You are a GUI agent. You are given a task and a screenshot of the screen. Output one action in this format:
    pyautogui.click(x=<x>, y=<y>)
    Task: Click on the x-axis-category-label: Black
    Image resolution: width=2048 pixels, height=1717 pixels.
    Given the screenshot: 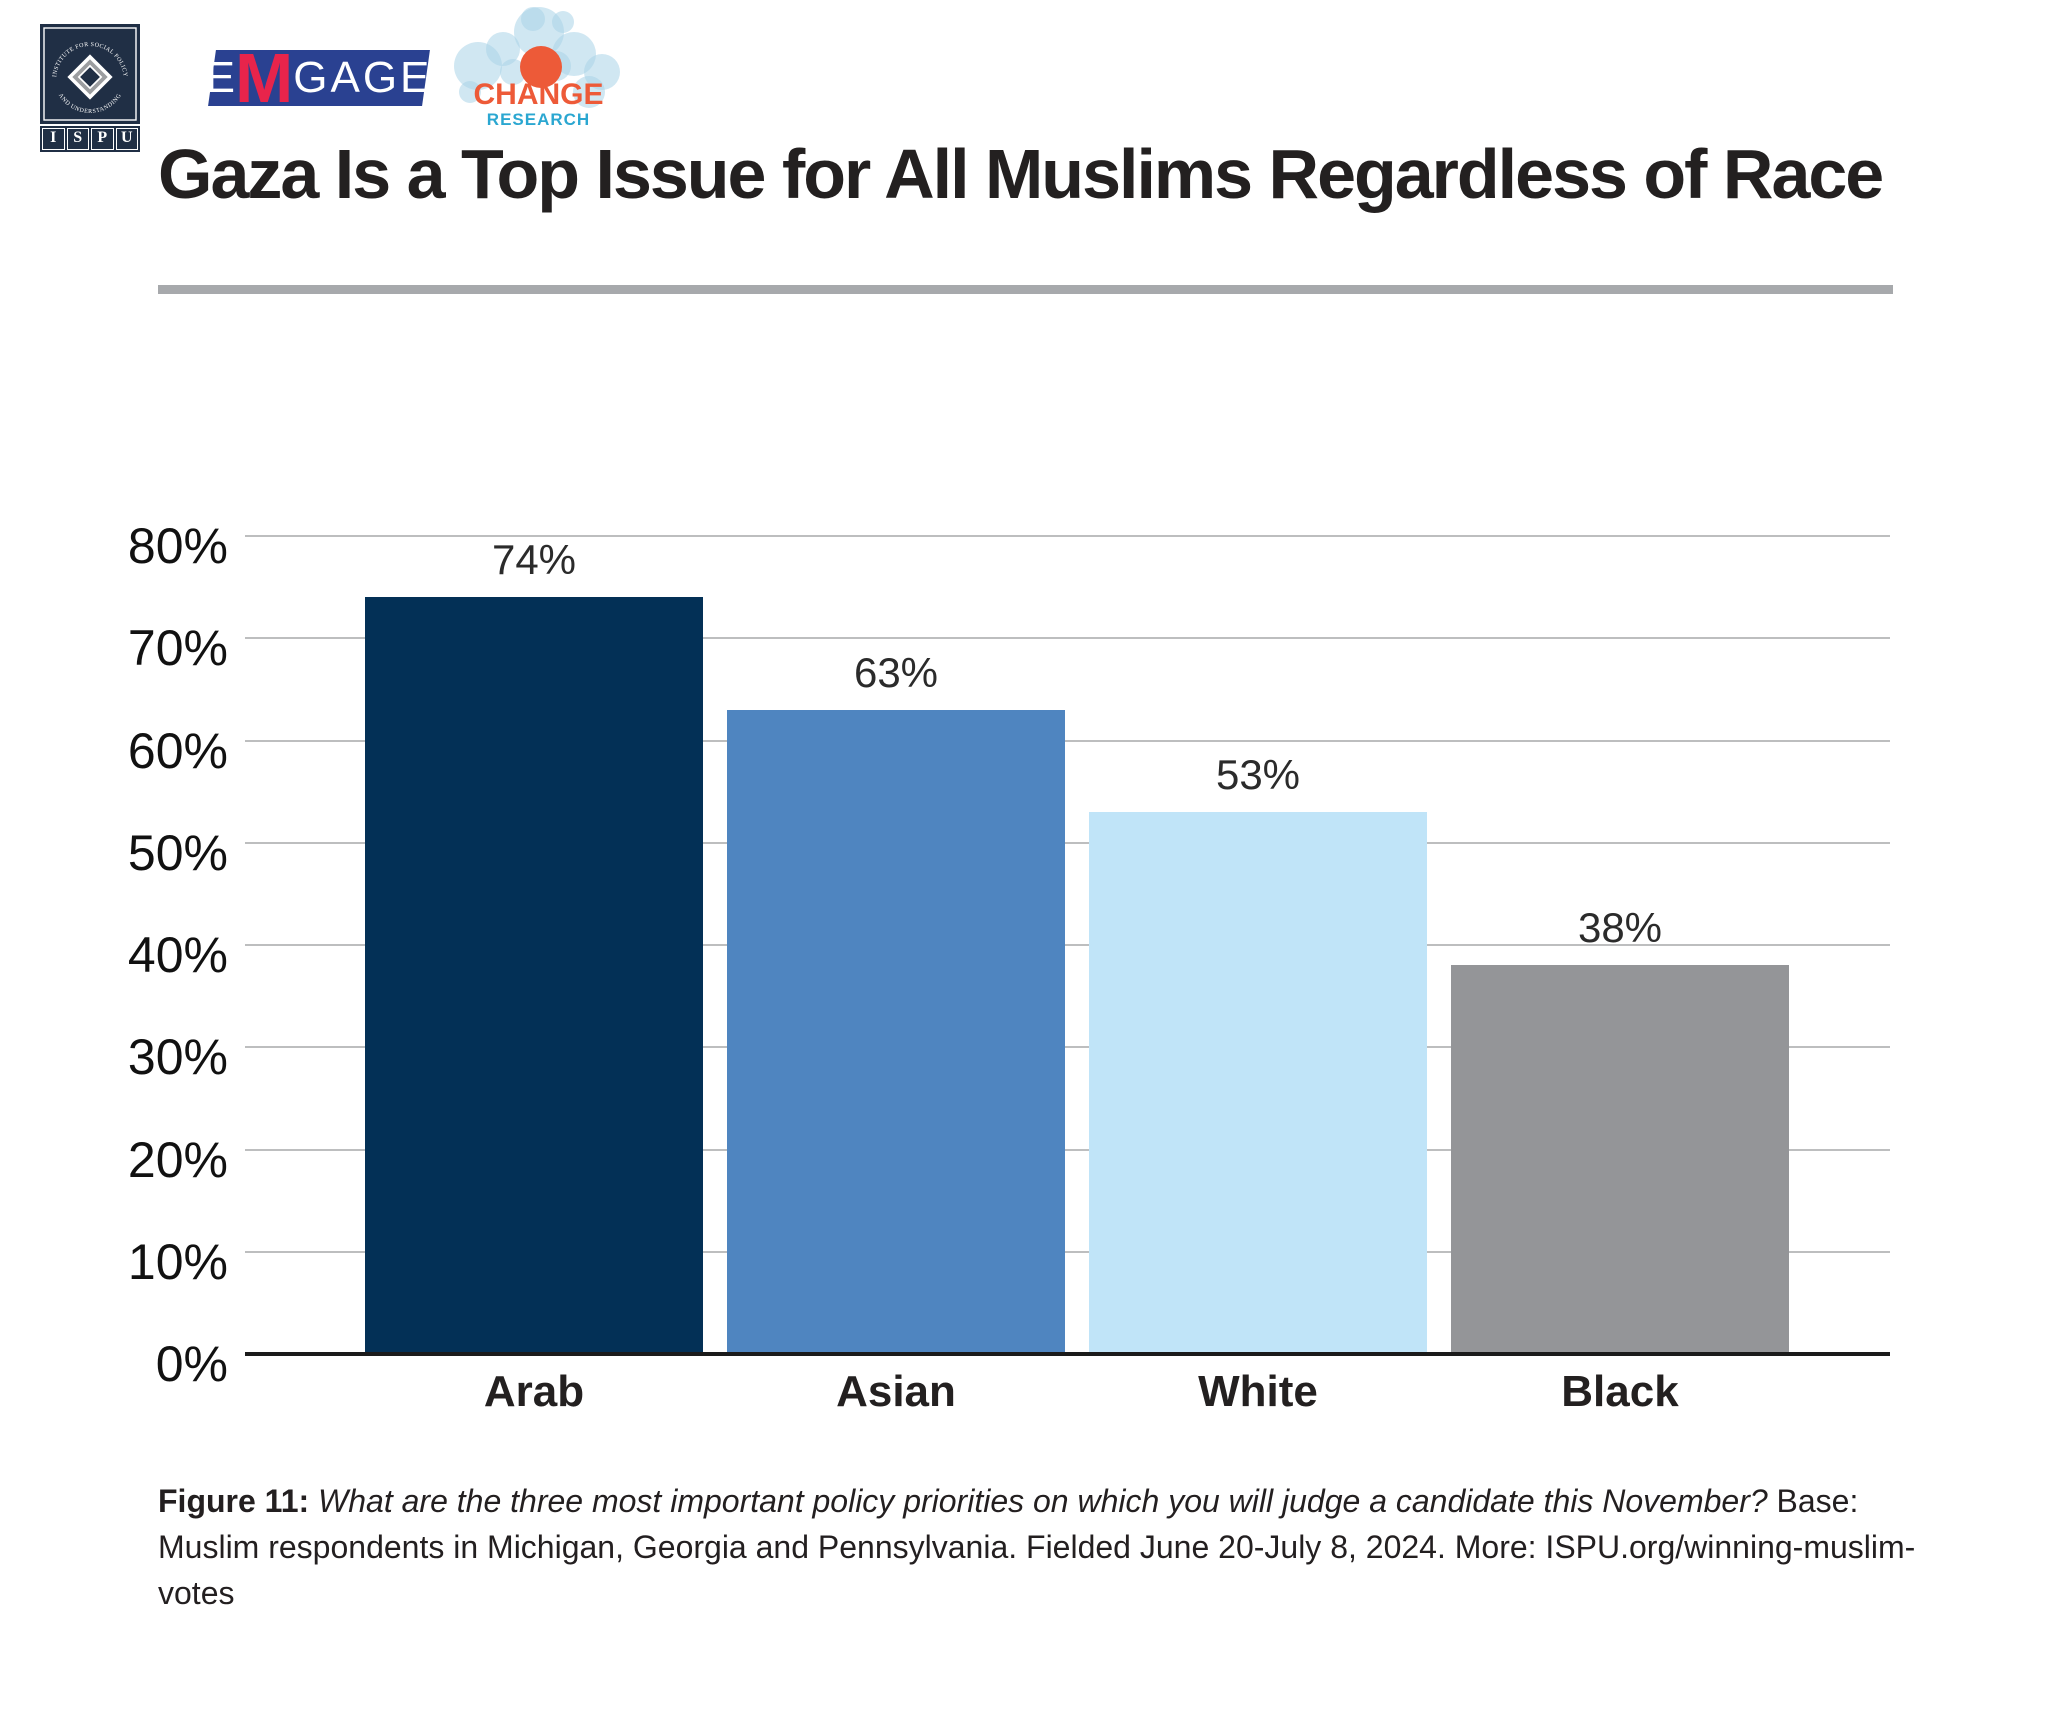 What is the action you would take?
    pyautogui.click(x=1620, y=1391)
    